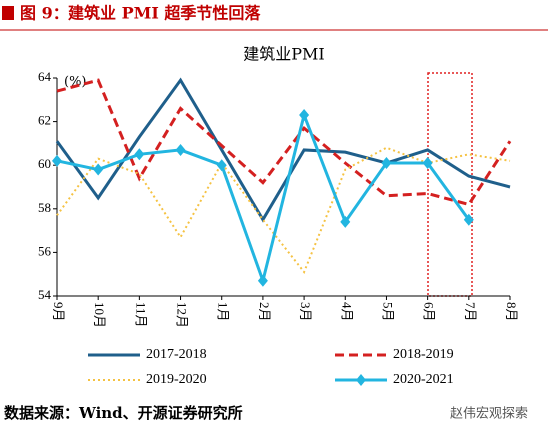 Image resolution: width=548 pixels, height=433 pixels. I want to click on x-tick-label: 3月, so click(305, 312).